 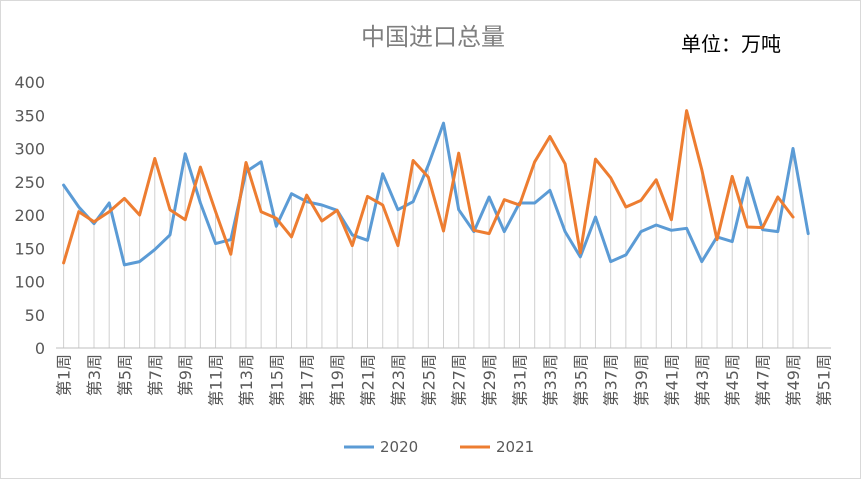 I want to click on y-tick-label: 400, so click(x=29, y=82).